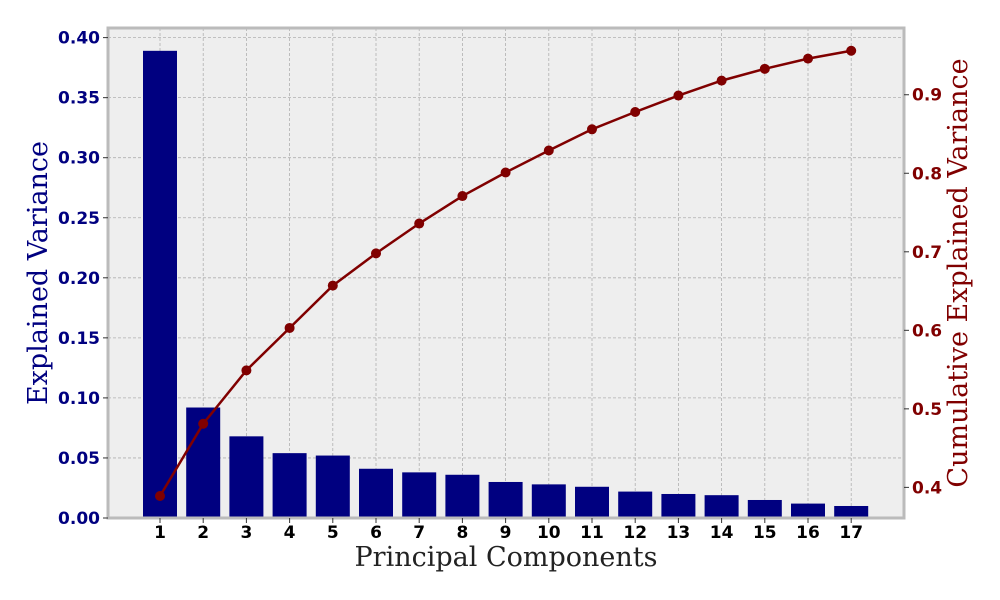 This screenshot has width=1000, height=600. Describe the element at coordinates (506, 533) in the screenshot. I see `x-tick-label: 9` at that location.